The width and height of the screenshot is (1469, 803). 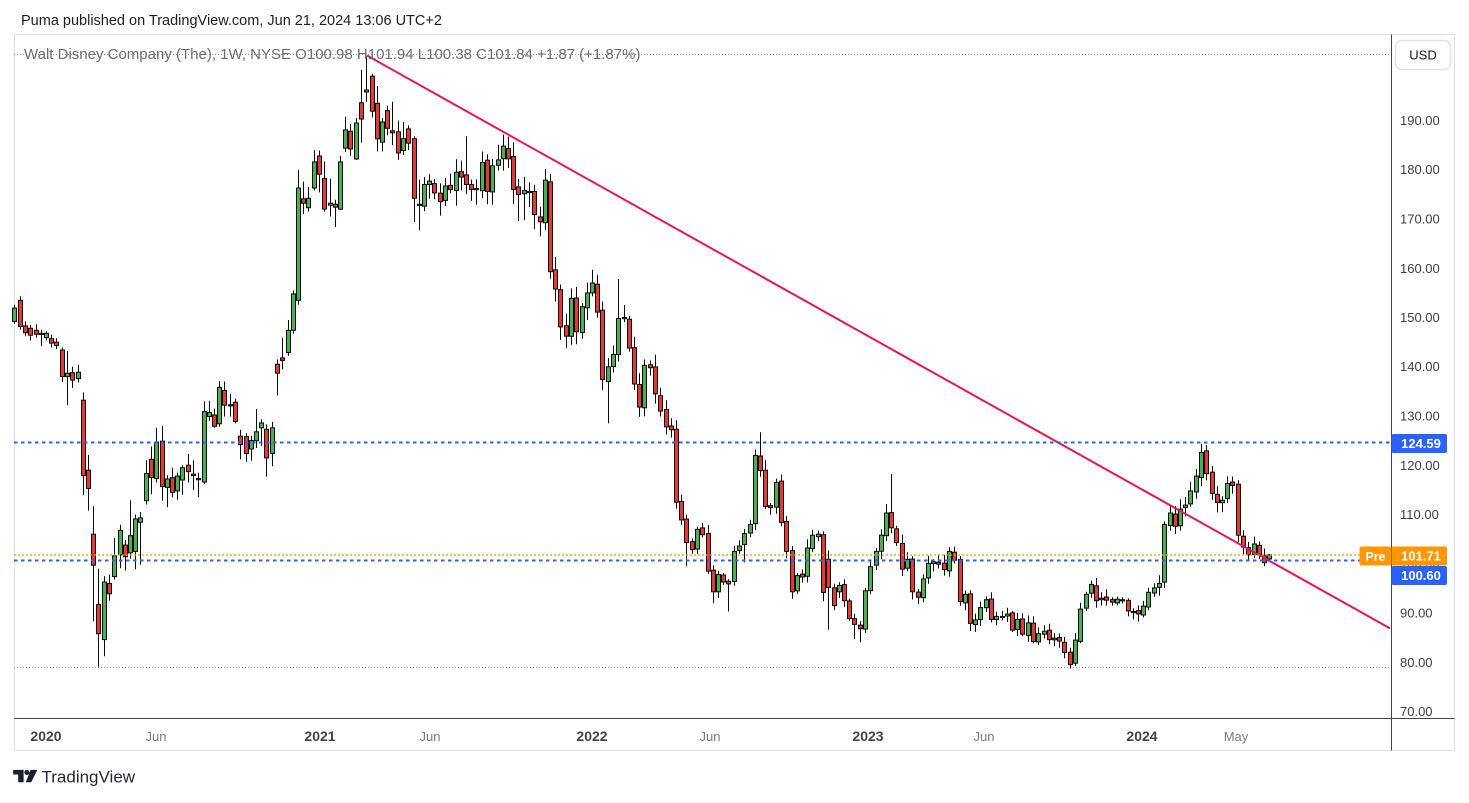 What do you see at coordinates (1416, 662) in the screenshot?
I see `svg-text: 80.00` at bounding box center [1416, 662].